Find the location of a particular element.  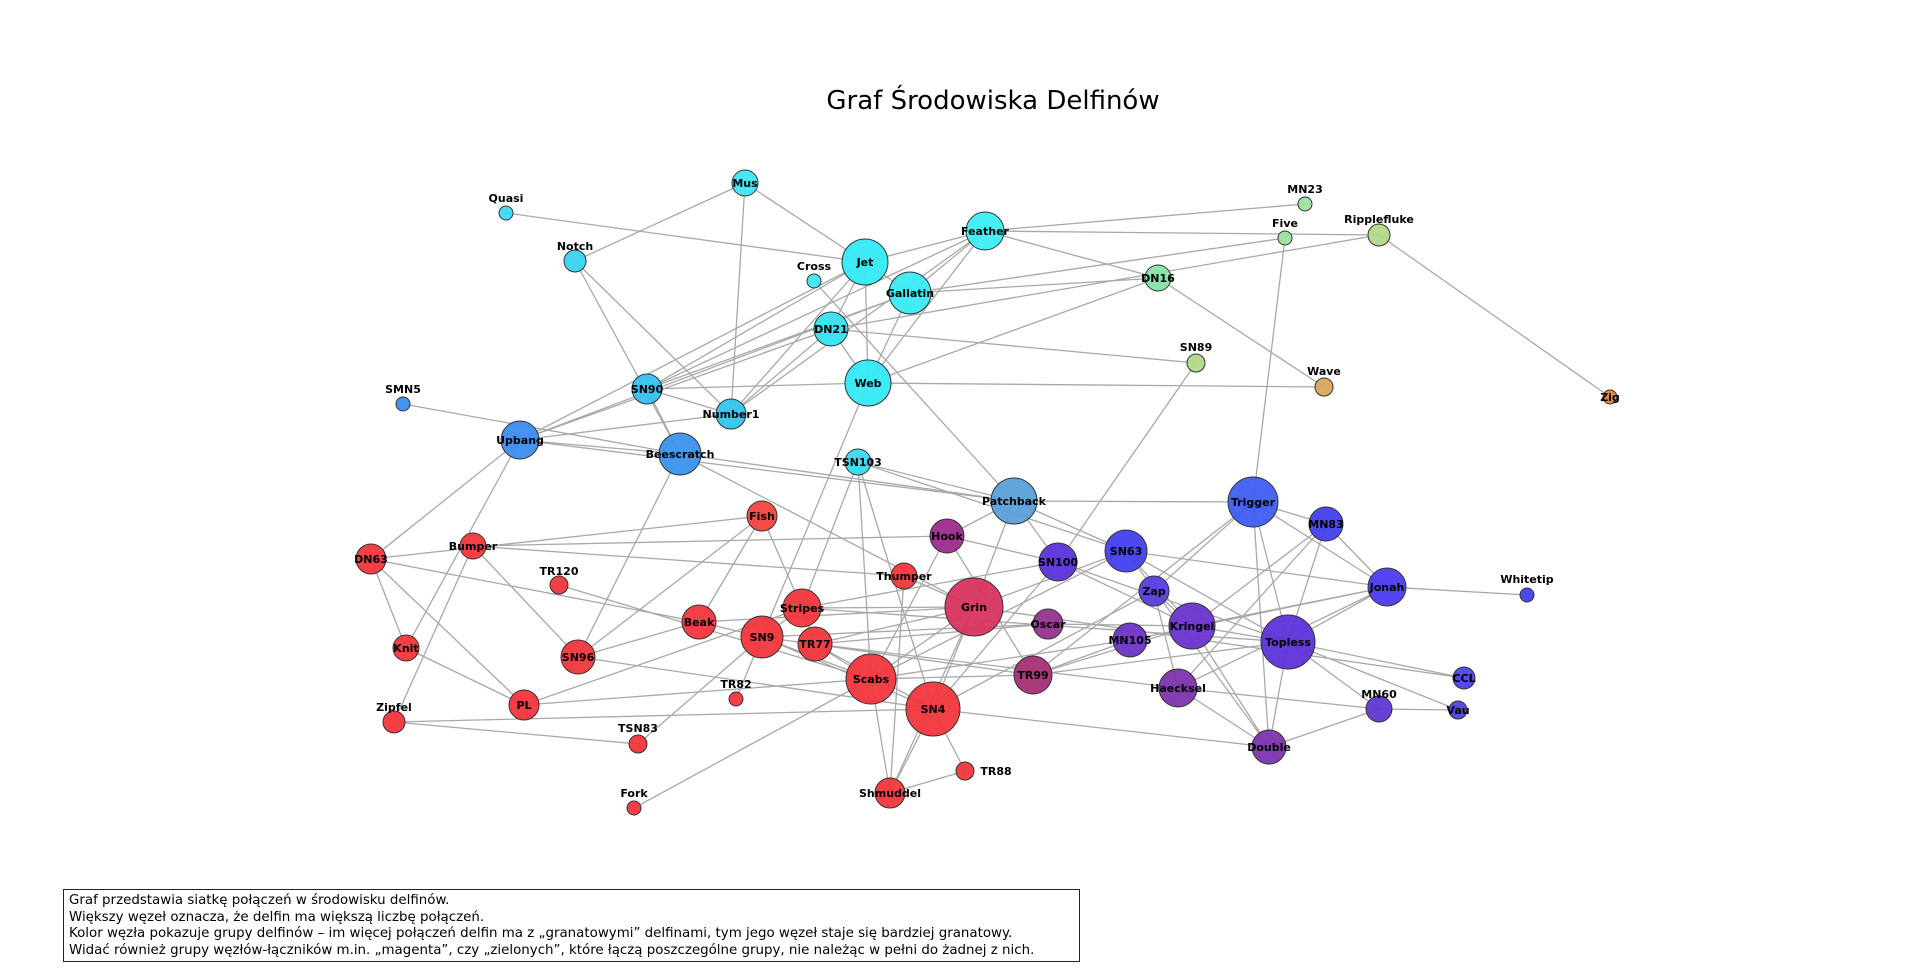

node-circle-shmuddel is located at coordinates (890, 793).